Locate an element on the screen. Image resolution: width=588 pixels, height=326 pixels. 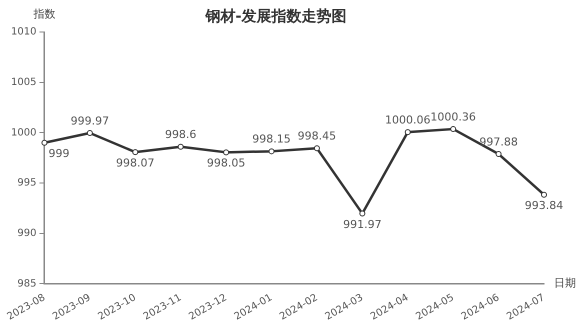
data-label: 999.97 is located at coordinates (90, 121).